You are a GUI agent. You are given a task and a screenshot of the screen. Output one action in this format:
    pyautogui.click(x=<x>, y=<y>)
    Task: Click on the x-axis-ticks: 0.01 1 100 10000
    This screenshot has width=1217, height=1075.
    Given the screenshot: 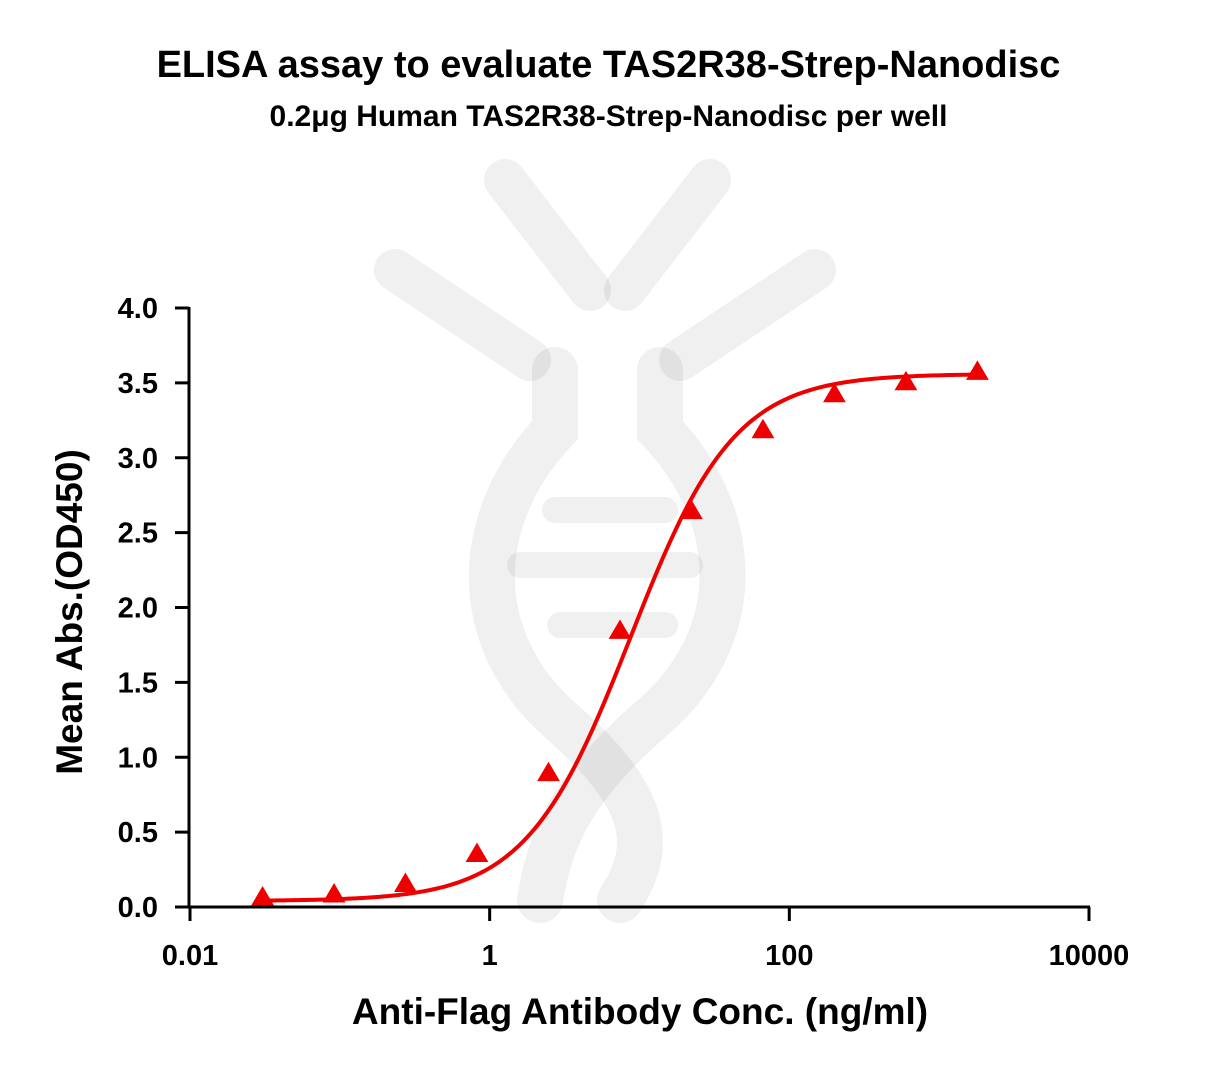 What is the action you would take?
    pyautogui.click(x=646, y=939)
    